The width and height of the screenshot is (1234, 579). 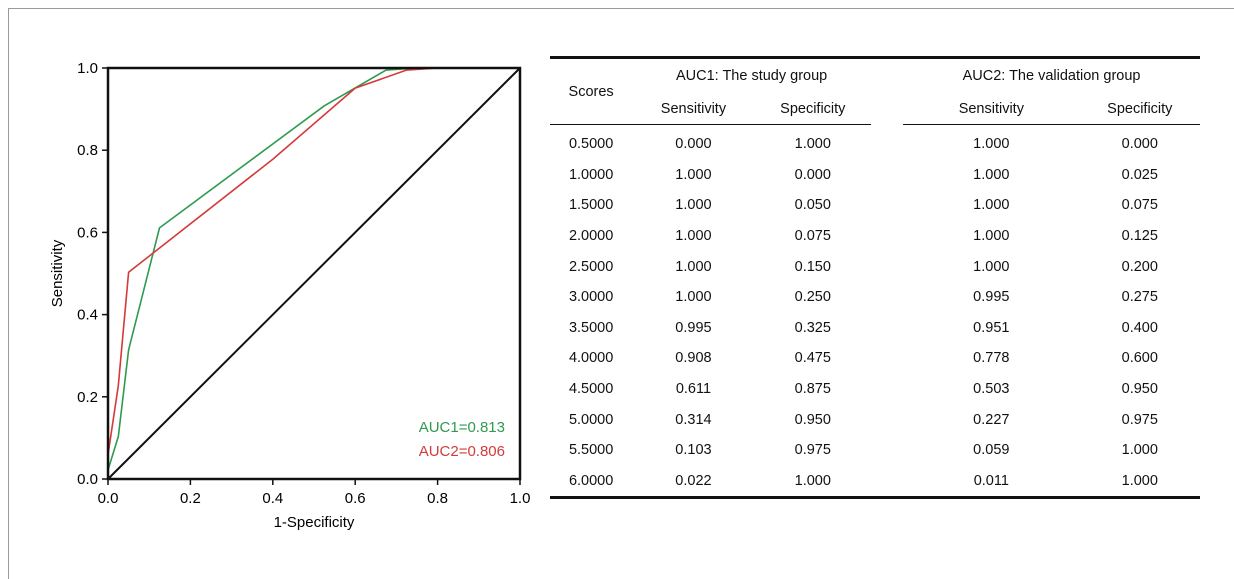 I want to click on study-specificity-cell: 0.000, so click(x=812, y=174).